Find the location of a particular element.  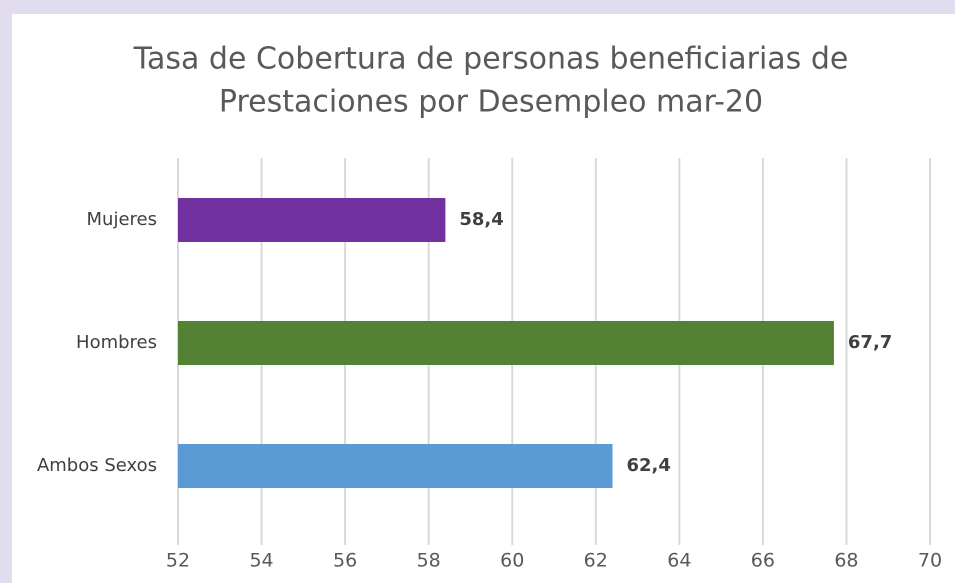

x-tick-label: 64 is located at coordinates (679, 561).